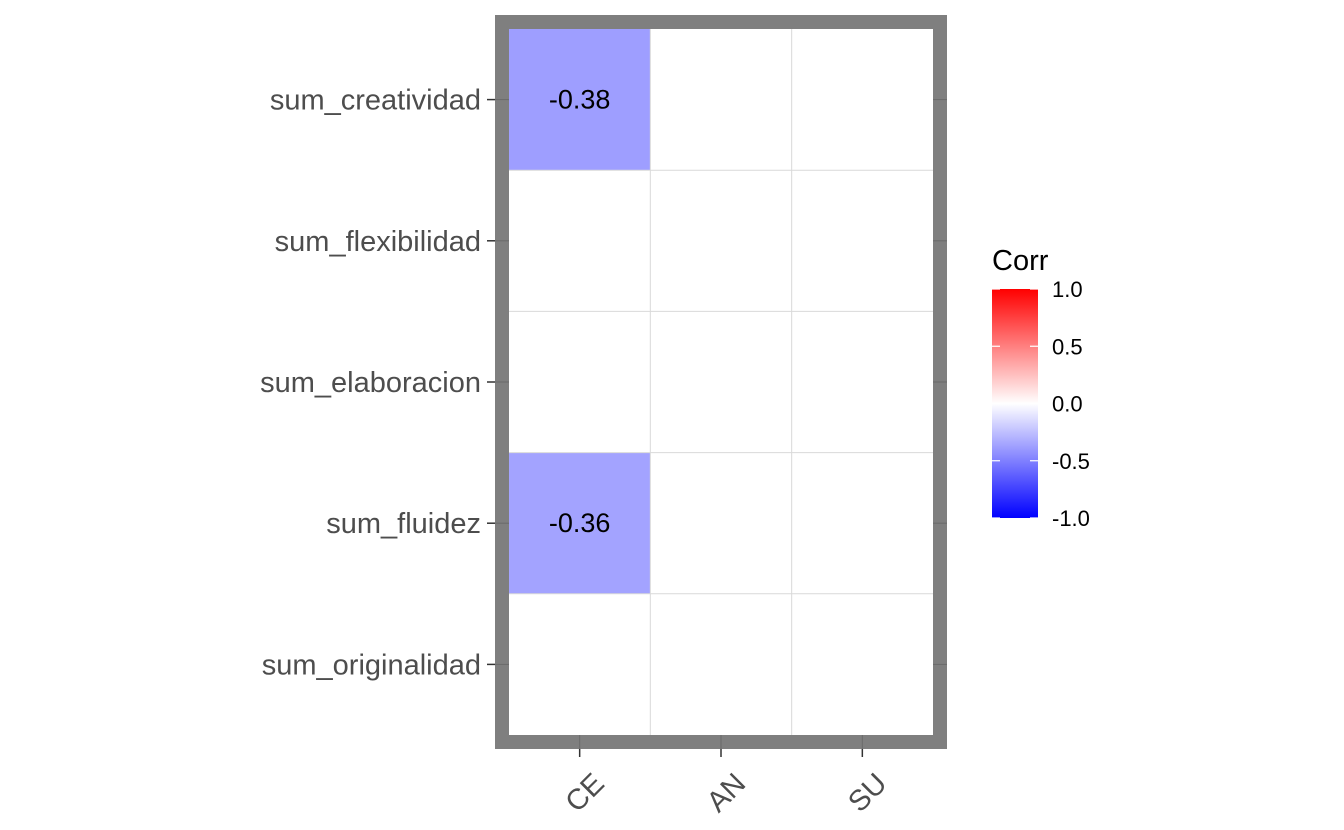  What do you see at coordinates (1067, 404) in the screenshot?
I see `legend-tick-label: 0.0` at bounding box center [1067, 404].